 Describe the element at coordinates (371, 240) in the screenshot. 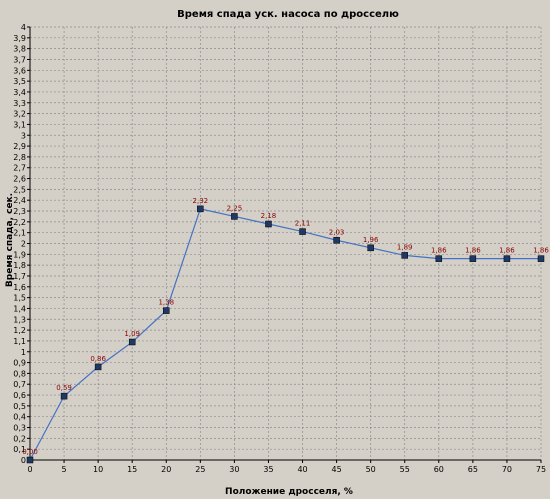

I see `data-label: 1,96` at that location.